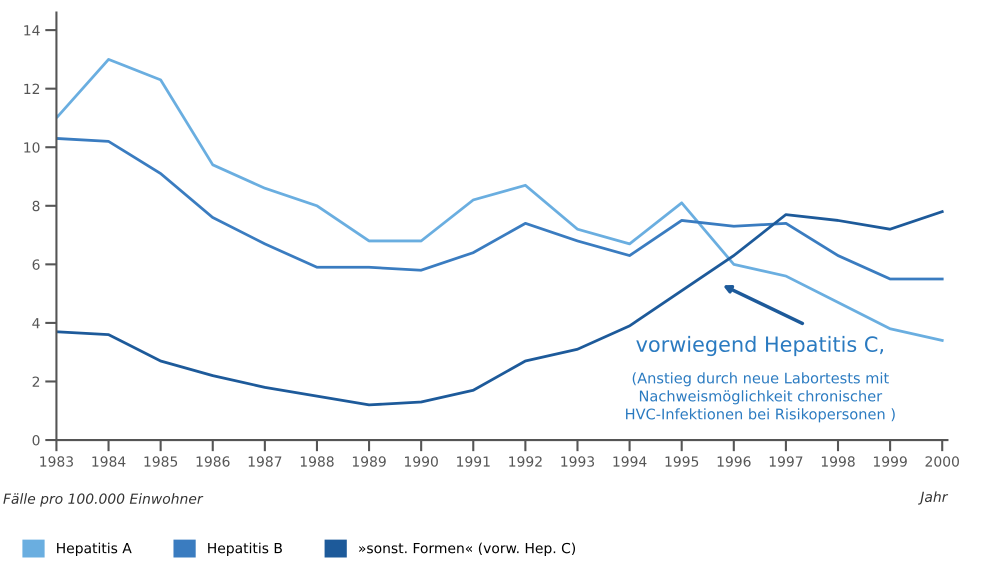  What do you see at coordinates (467, 549) in the screenshot?
I see `legend-label: »sonst. Formen« (vorw. Hep. C)` at bounding box center [467, 549].